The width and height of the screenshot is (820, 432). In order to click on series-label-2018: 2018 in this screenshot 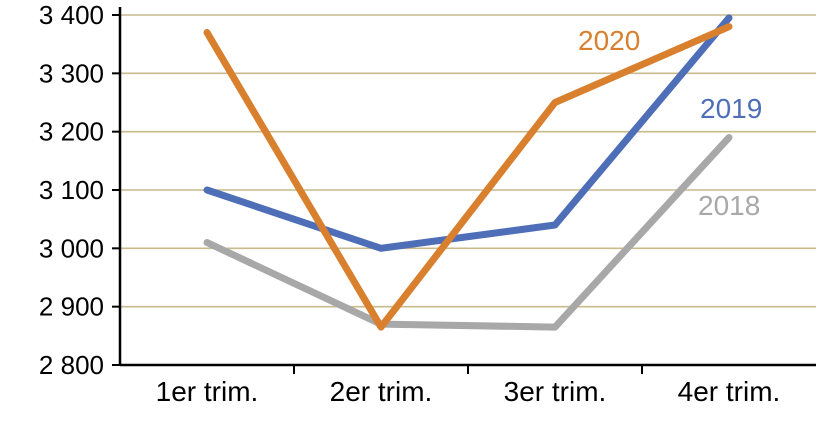, I will do `click(729, 205)`.